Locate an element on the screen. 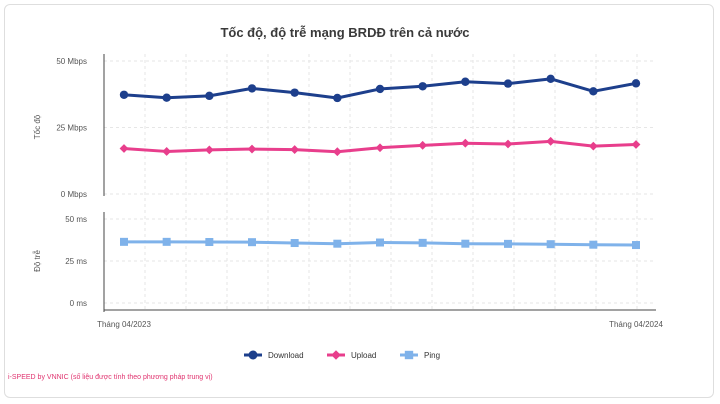 The height and width of the screenshot is (404, 720). legend-label: Ping is located at coordinates (432, 355).